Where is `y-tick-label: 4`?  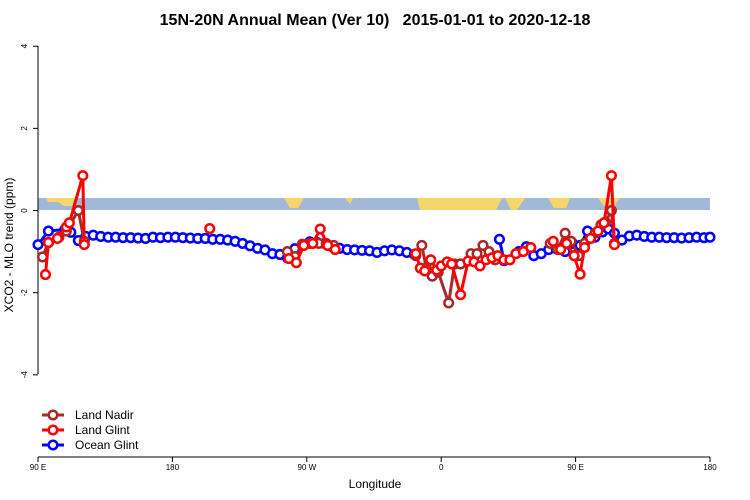 y-tick-label: 4 is located at coordinates (24, 45).